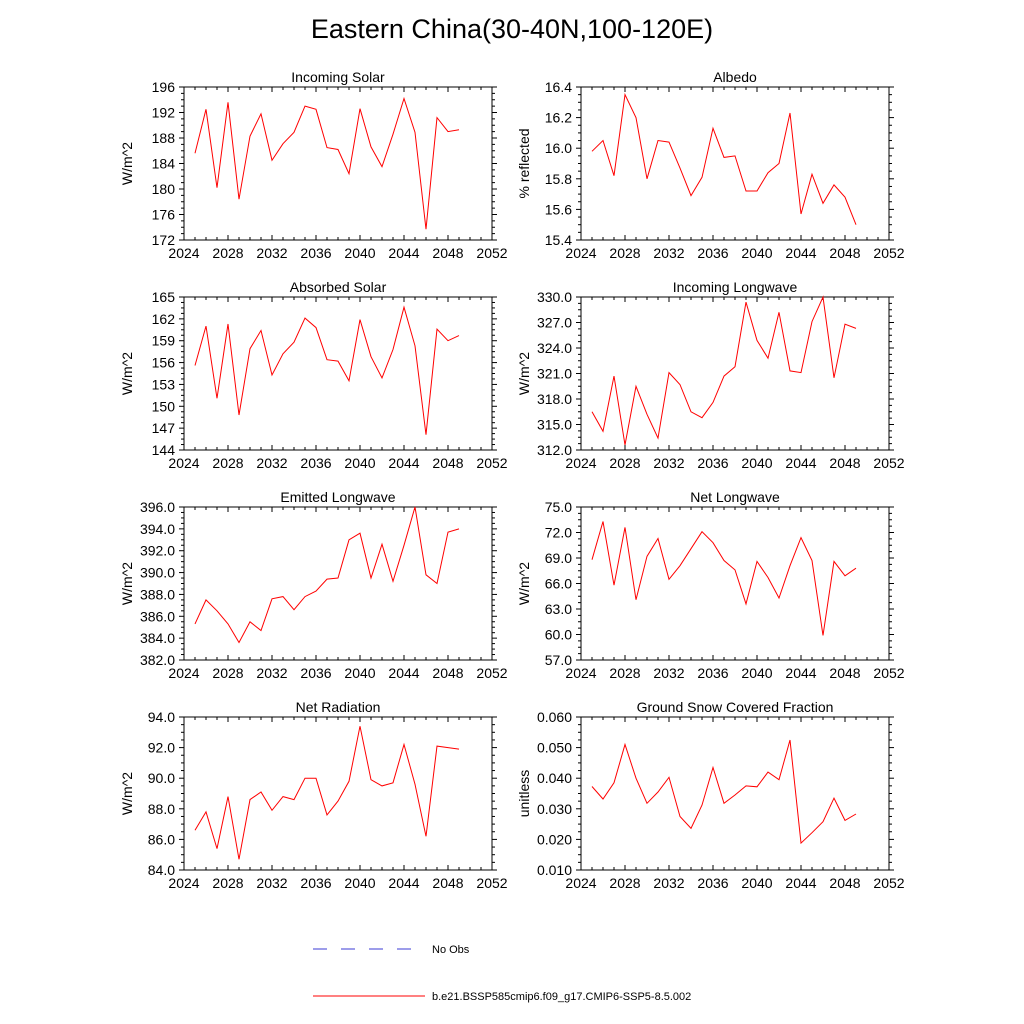 The width and height of the screenshot is (1024, 1024). I want to click on y-tick-label: 330.0, so click(554, 297).